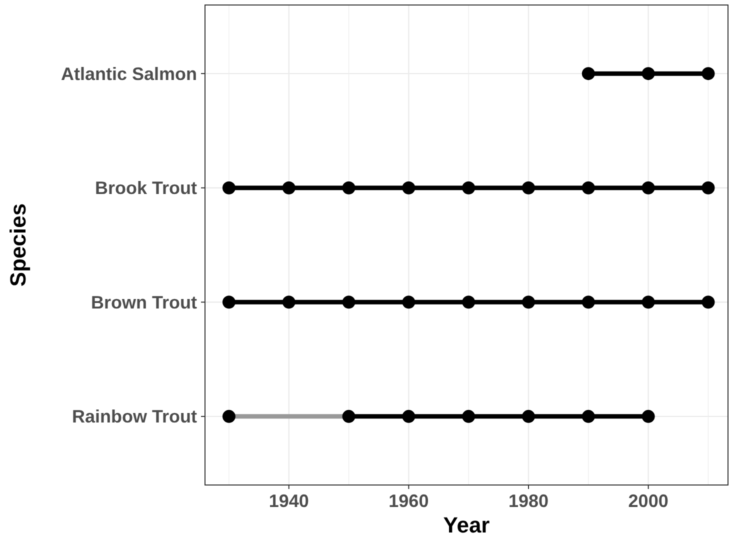 The height and width of the screenshot is (537, 733). What do you see at coordinates (466, 524) in the screenshot?
I see `x-axis-title: Year` at bounding box center [466, 524].